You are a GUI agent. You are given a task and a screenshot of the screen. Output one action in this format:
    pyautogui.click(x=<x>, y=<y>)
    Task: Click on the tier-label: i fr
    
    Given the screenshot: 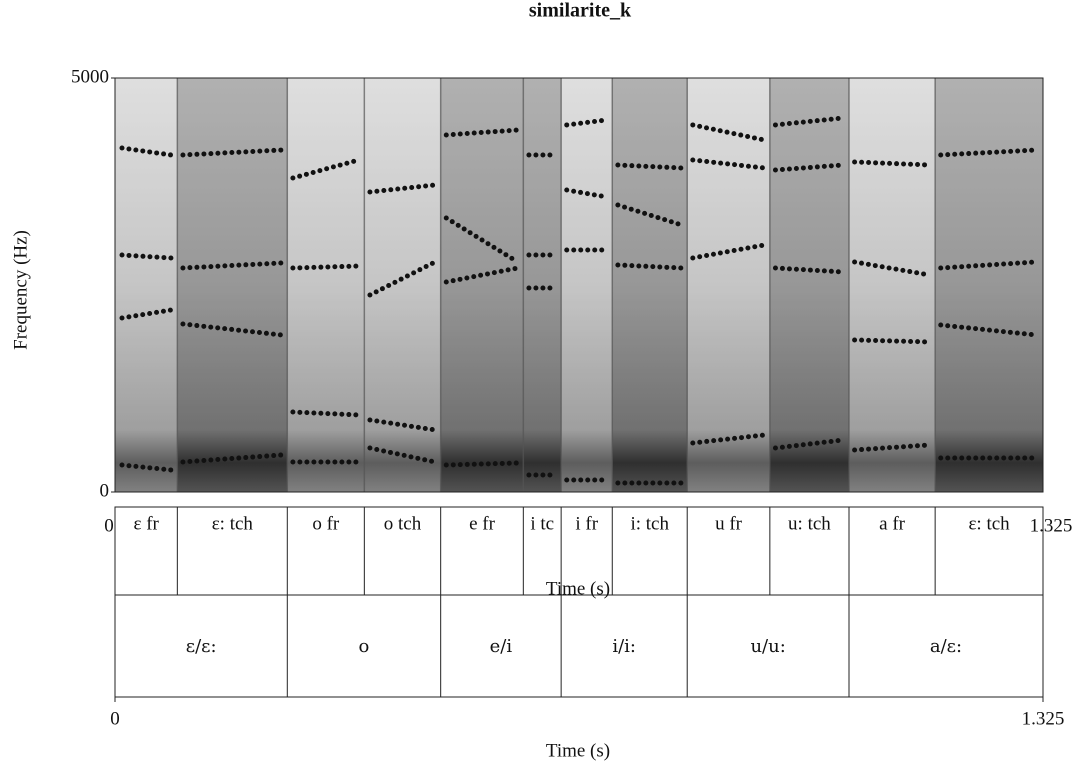 What is the action you would take?
    pyautogui.click(x=586, y=523)
    